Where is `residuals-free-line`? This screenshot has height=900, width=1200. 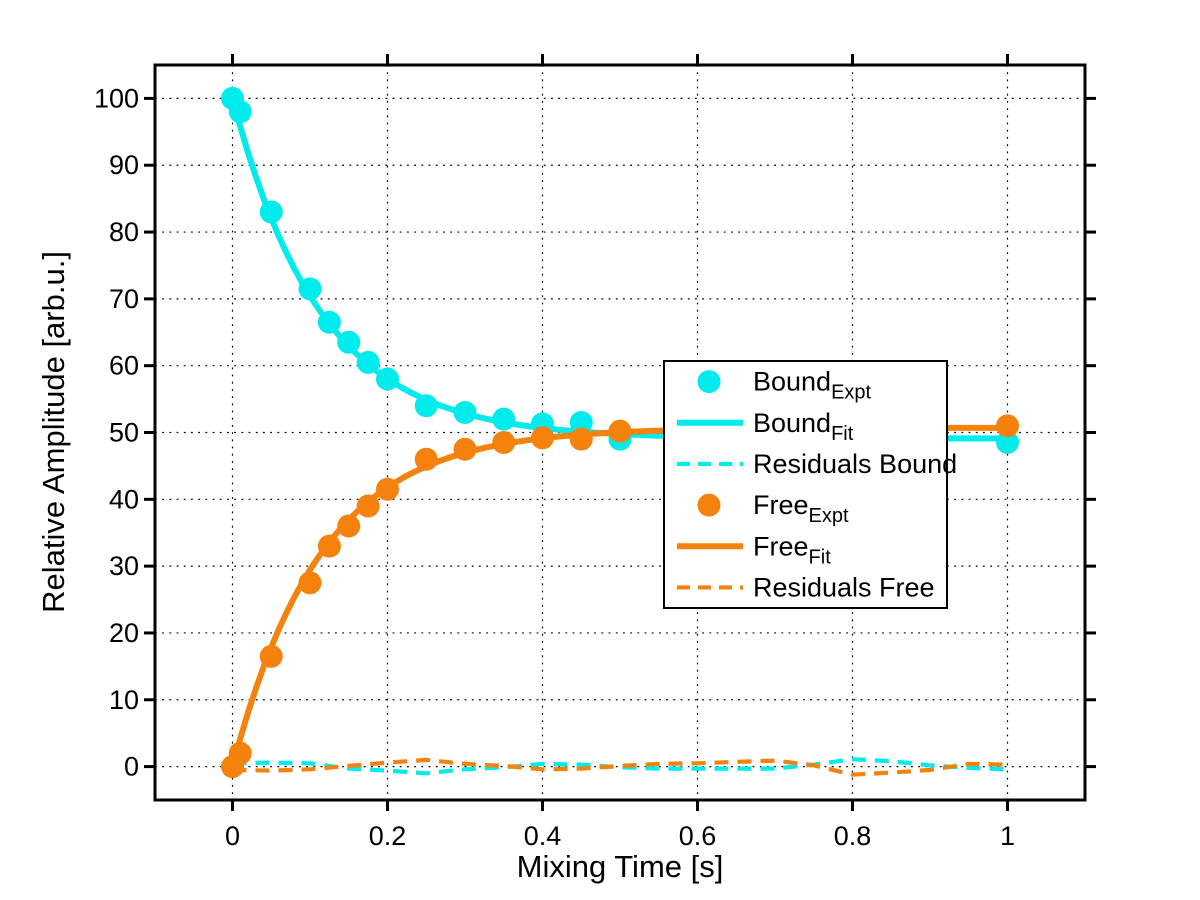 residuals-free-line is located at coordinates (620, 767).